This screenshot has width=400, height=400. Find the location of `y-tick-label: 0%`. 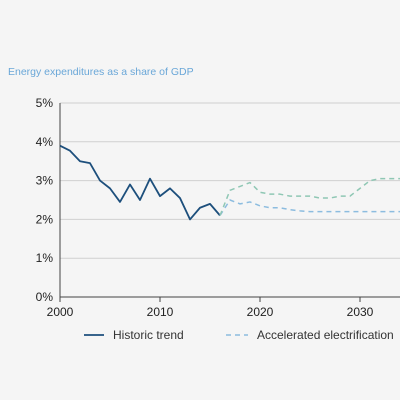

y-tick-label: 0% is located at coordinates (45, 297).